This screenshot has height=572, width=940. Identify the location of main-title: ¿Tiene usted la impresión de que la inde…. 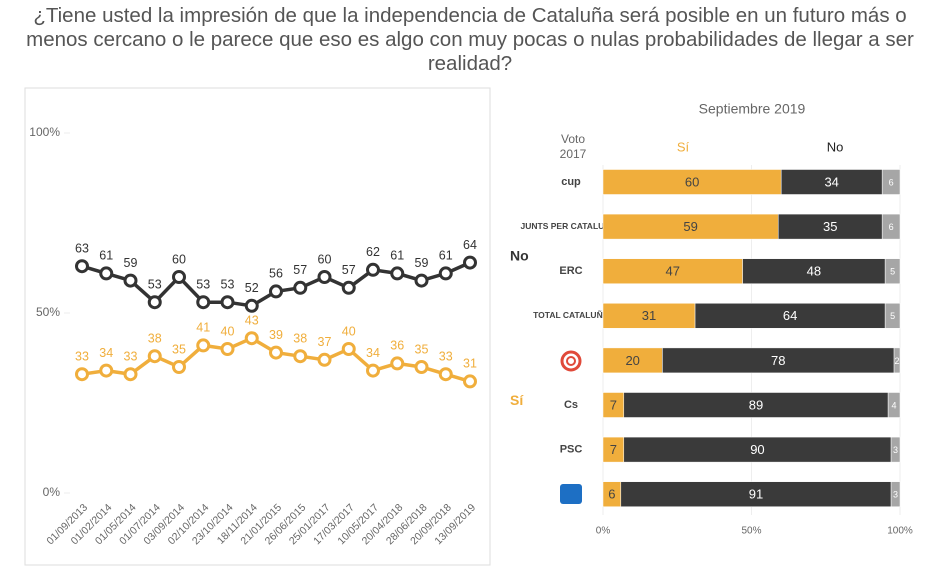
(470, 39).